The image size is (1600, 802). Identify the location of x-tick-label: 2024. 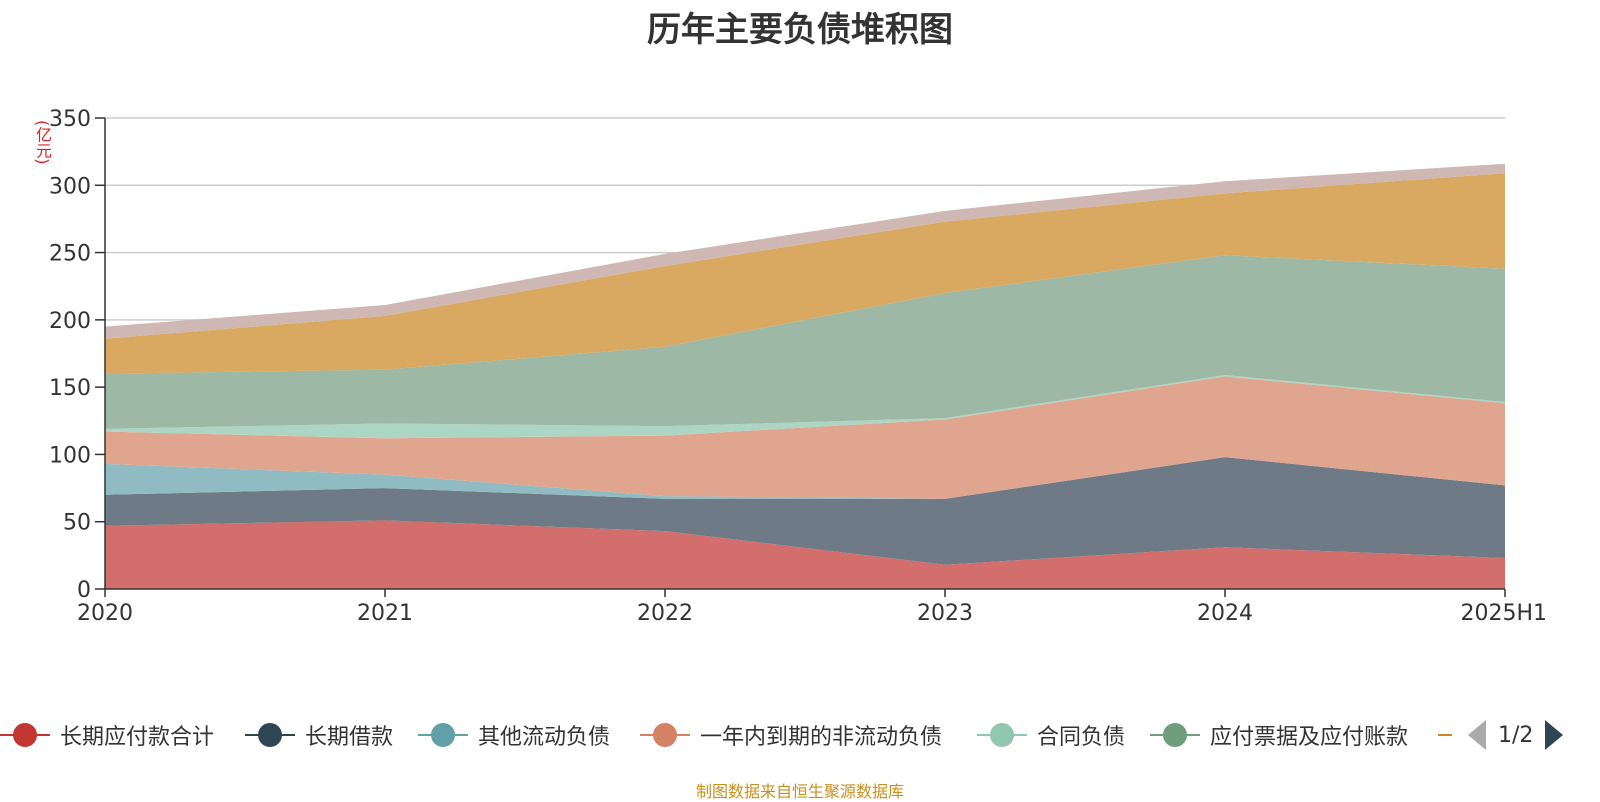
(1225, 613).